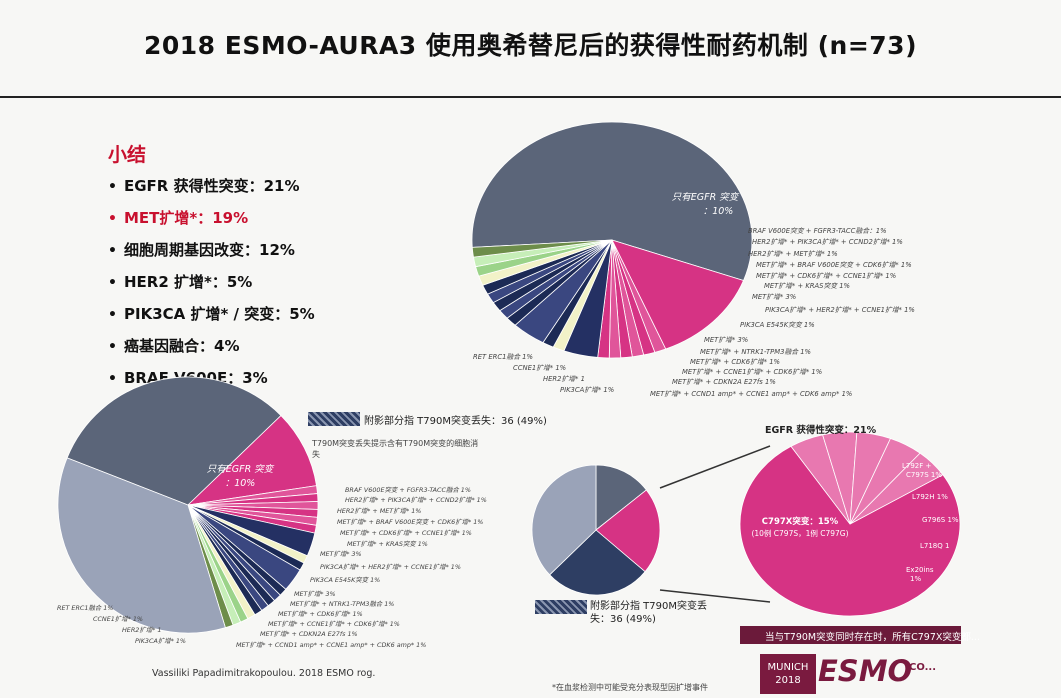 This screenshot has height=698, width=1061. What do you see at coordinates (180, 282) in the screenshot?
I see `summary-item: • HER2 扩增*：5%` at bounding box center [180, 282].